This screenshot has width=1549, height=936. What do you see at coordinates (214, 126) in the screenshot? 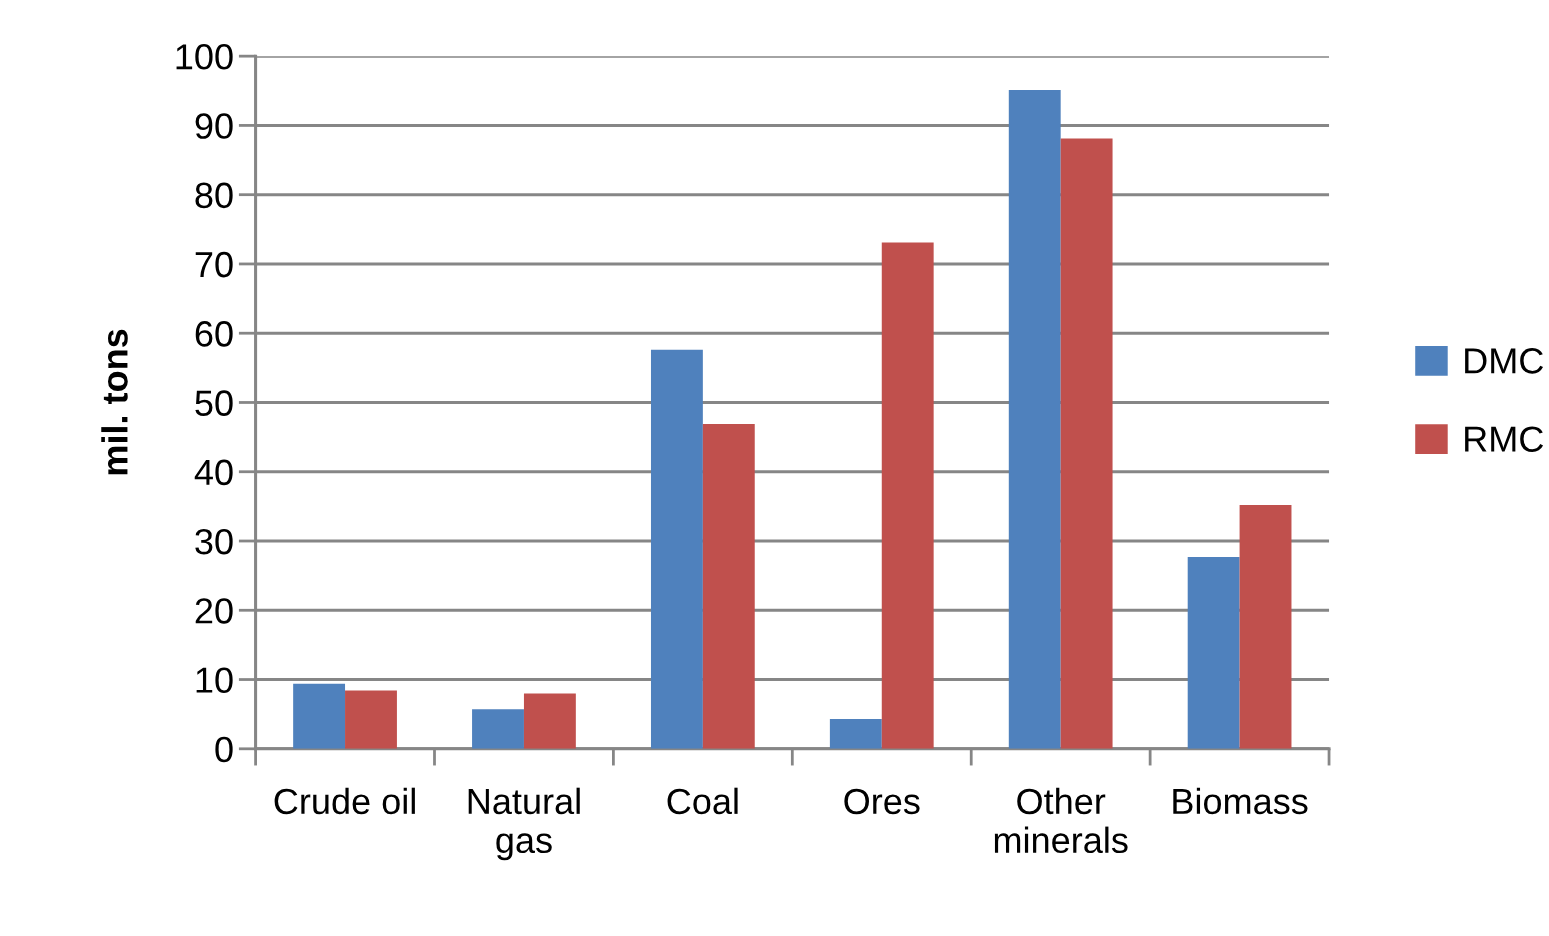
I see `y-tick-label: 90` at bounding box center [214, 126].